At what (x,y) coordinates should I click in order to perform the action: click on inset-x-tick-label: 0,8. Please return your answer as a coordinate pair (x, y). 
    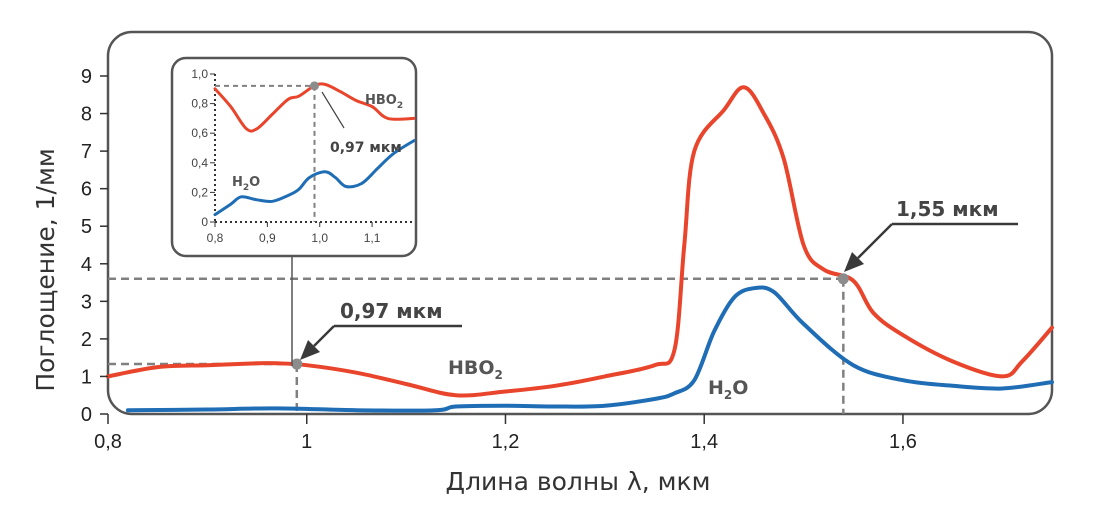
    Looking at the image, I should click on (215, 238).